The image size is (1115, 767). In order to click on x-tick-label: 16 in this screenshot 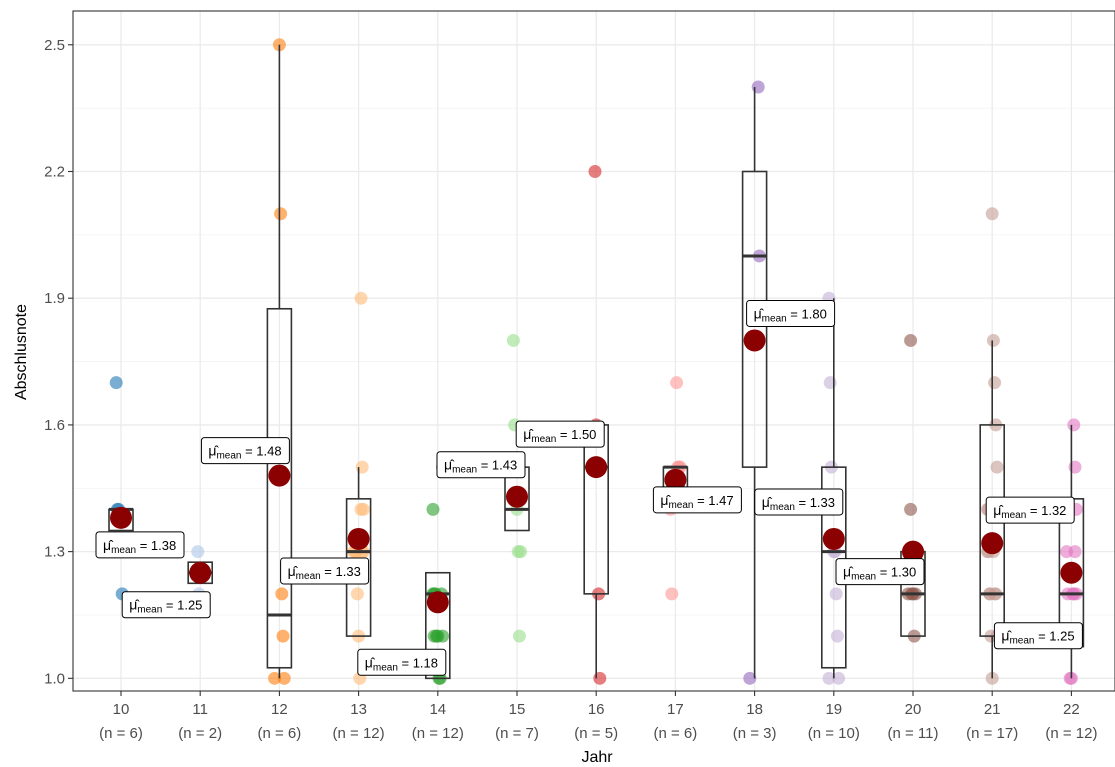, I will do `click(596, 709)`.